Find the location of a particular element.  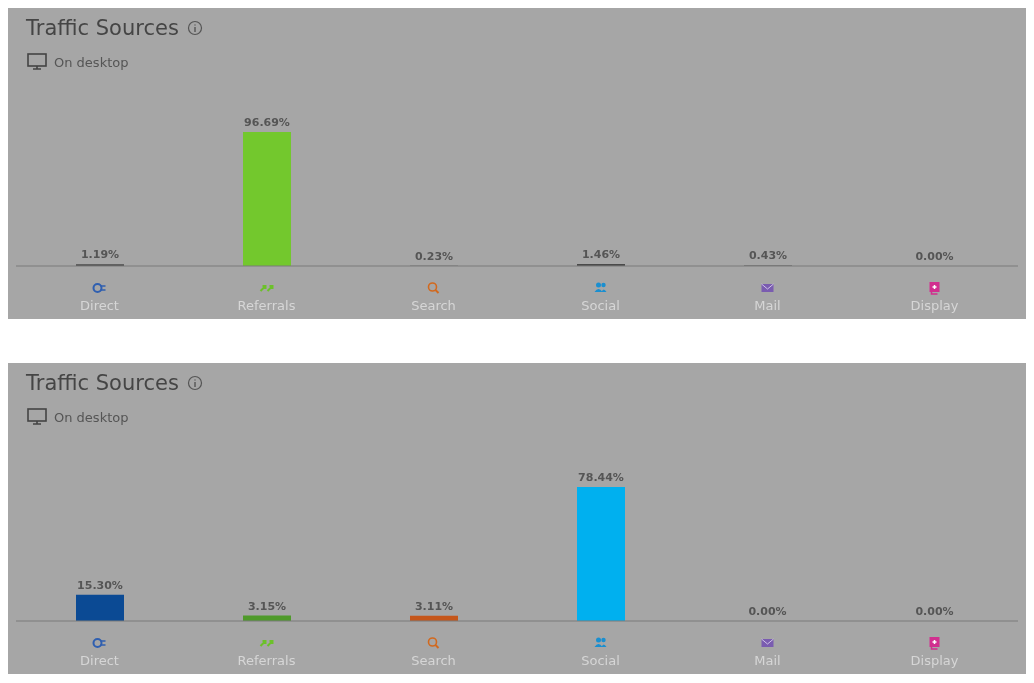

data-label: 96.69% is located at coordinates (267, 122).